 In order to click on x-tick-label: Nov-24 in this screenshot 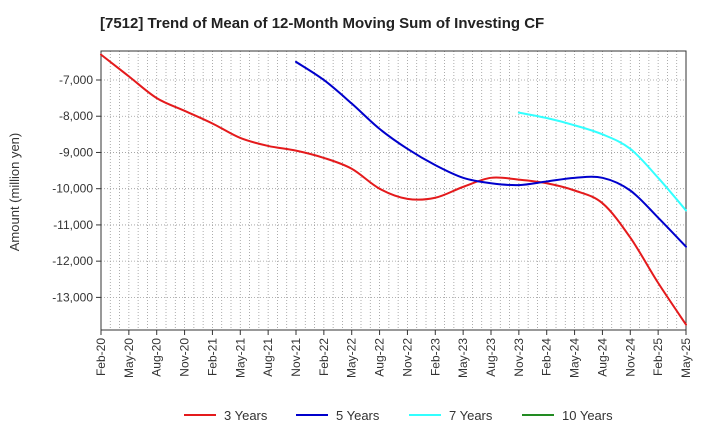, I will do `click(630, 357)`.